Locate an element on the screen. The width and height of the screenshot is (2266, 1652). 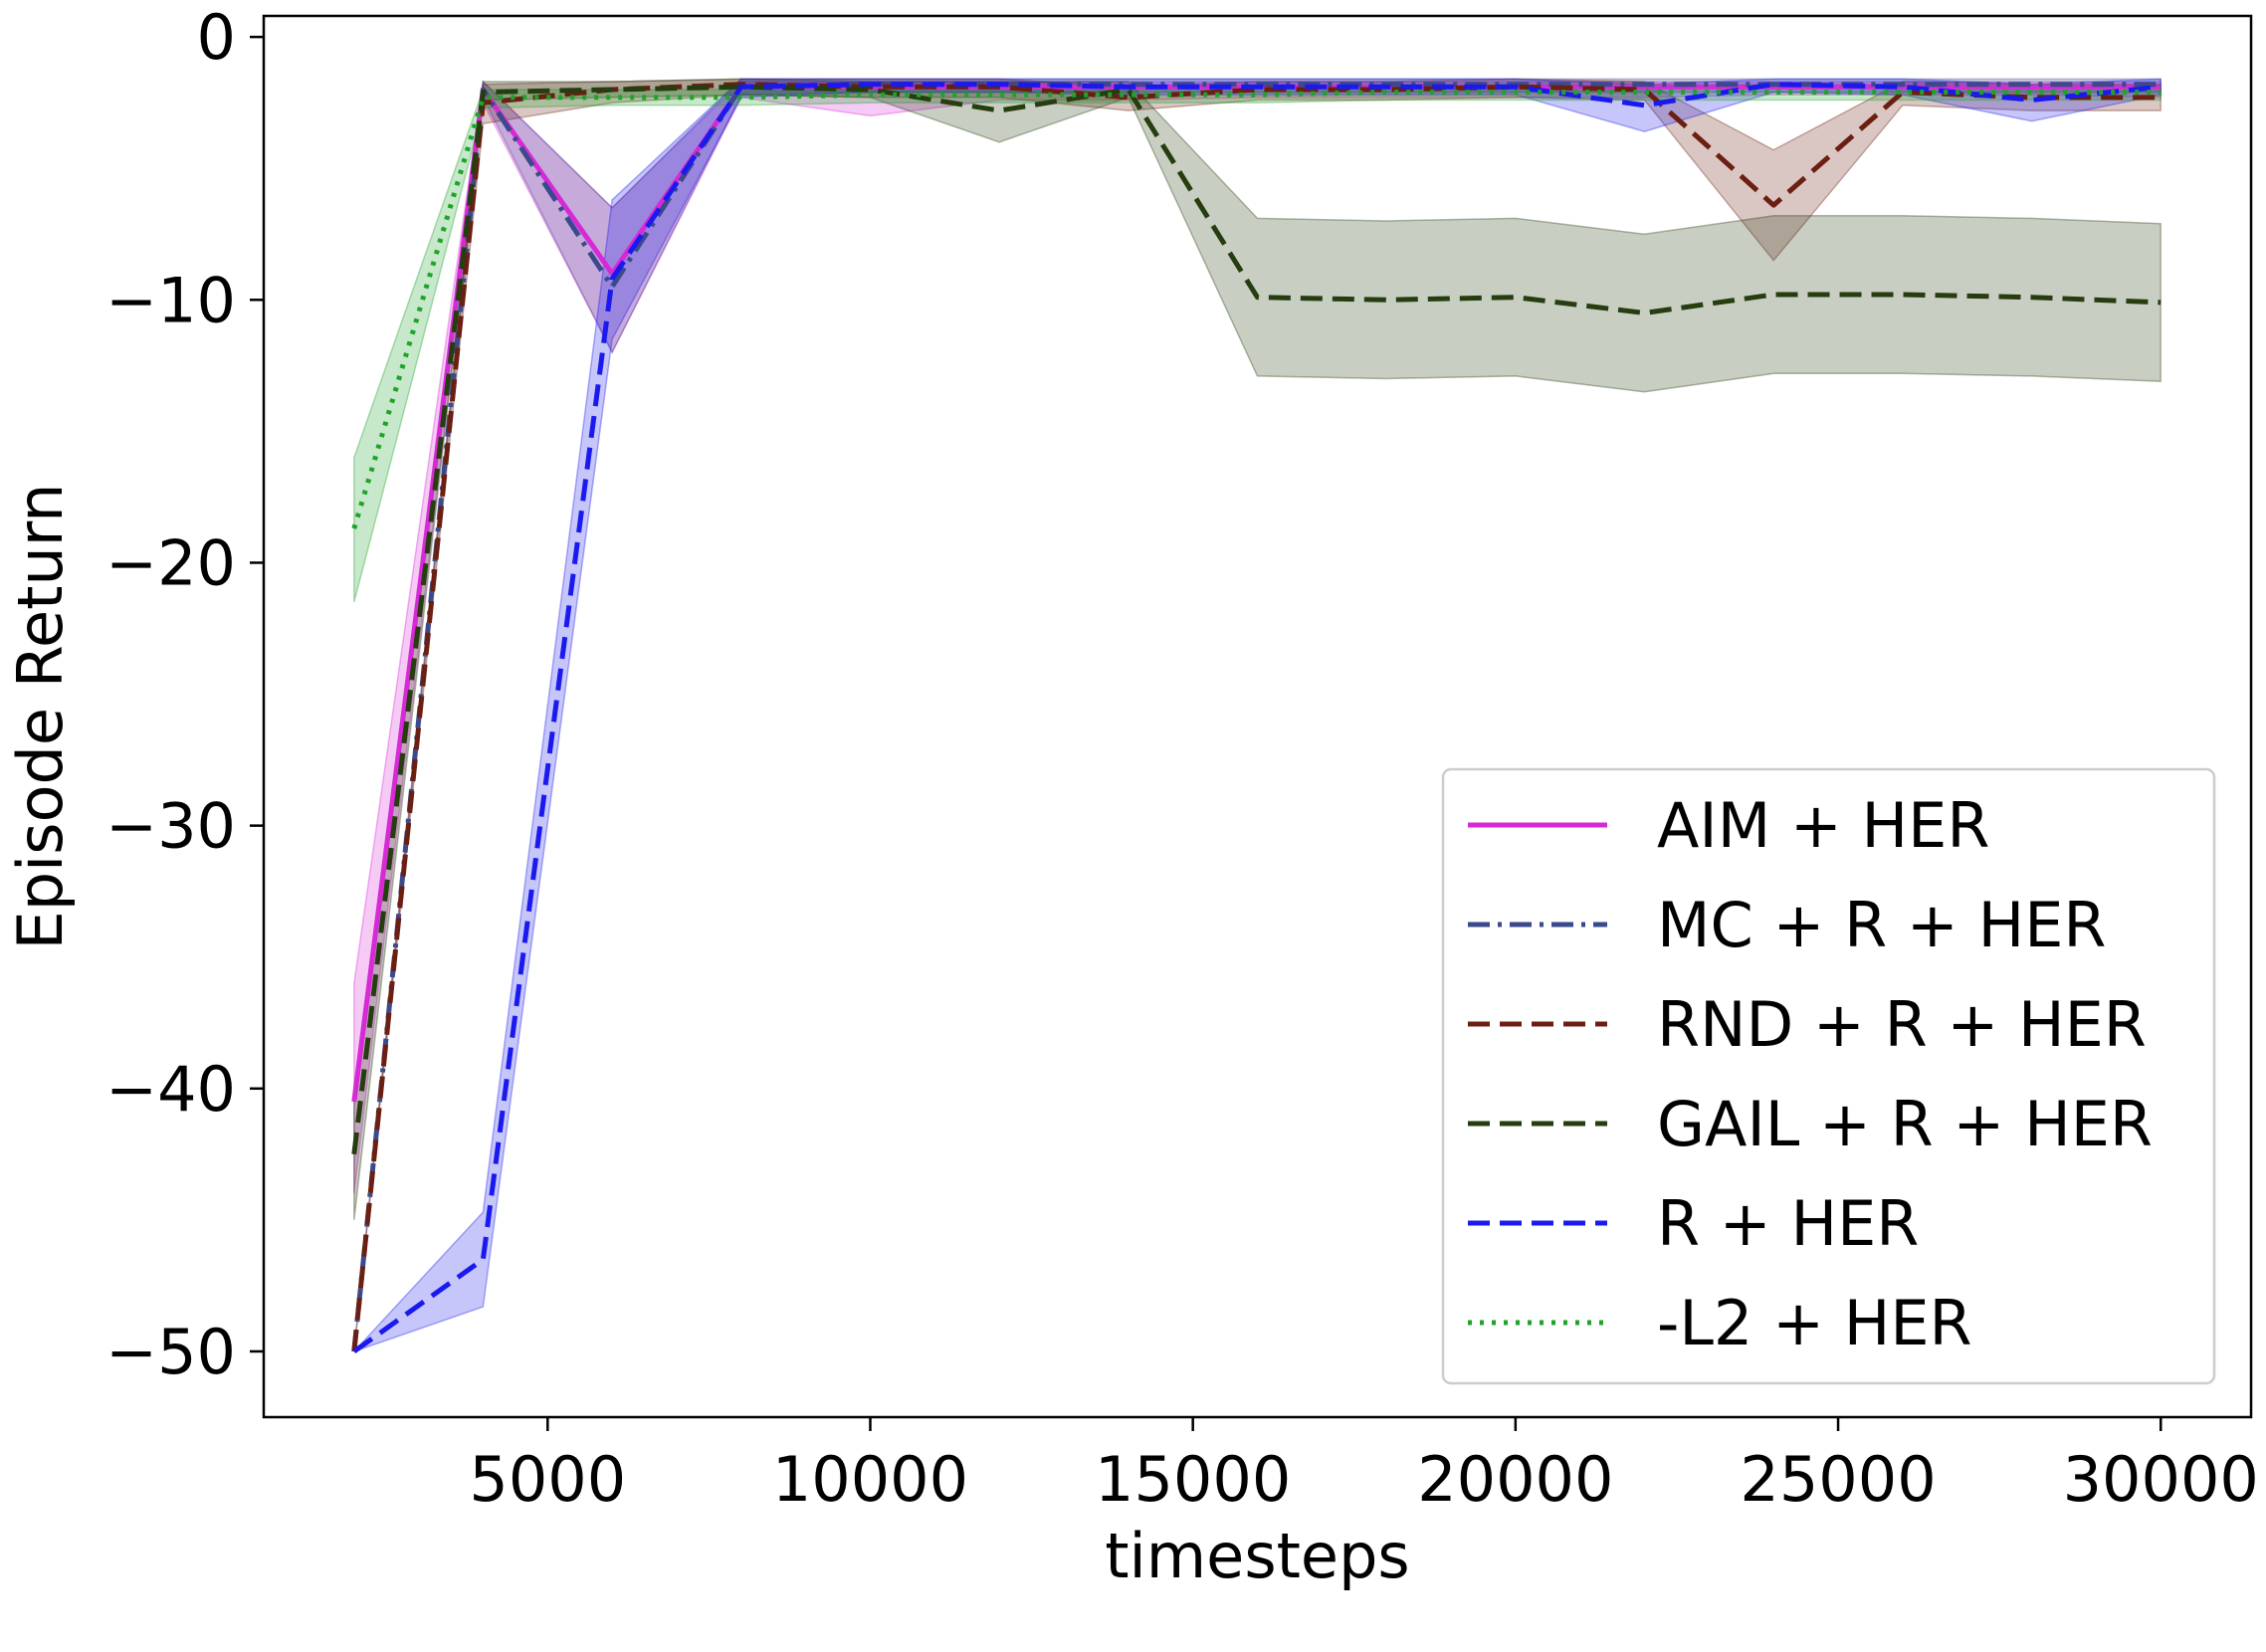
x-tick-label: 20000 is located at coordinates (1515, 1479).